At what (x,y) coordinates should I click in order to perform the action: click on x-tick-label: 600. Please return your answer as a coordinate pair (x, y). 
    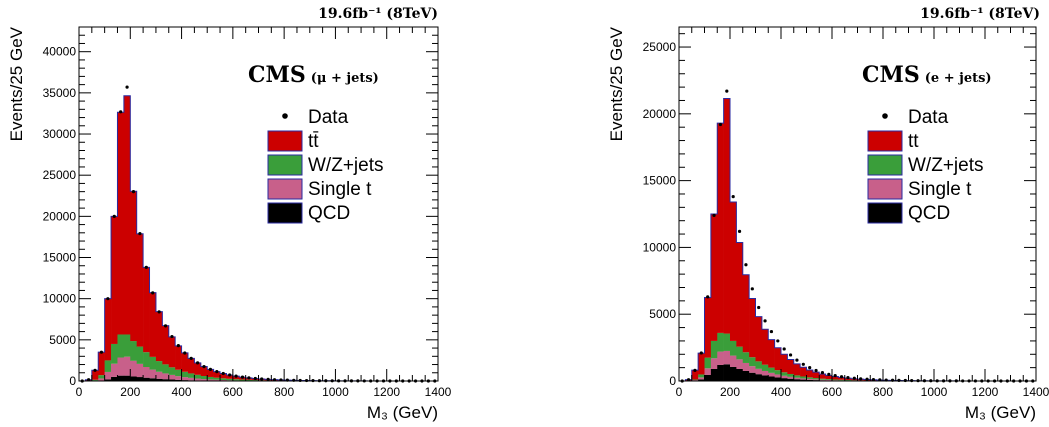
    Looking at the image, I should click on (832, 392).